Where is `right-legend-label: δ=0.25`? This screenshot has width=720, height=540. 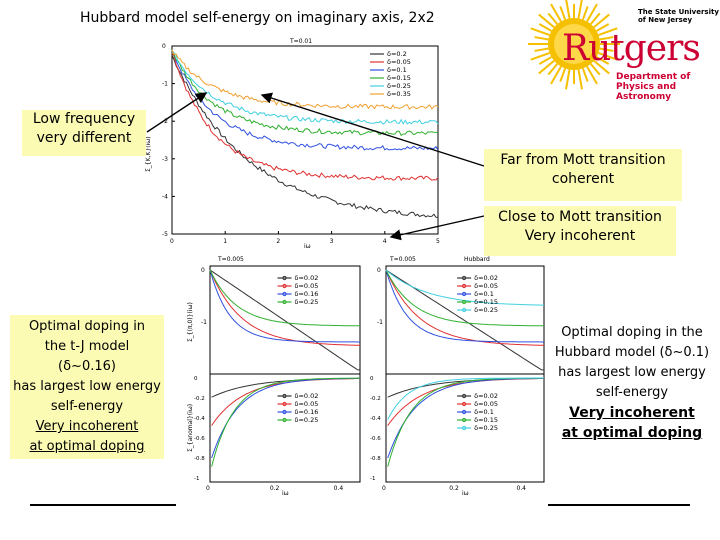
right-legend-label: δ=0.25 is located at coordinates (486, 310).